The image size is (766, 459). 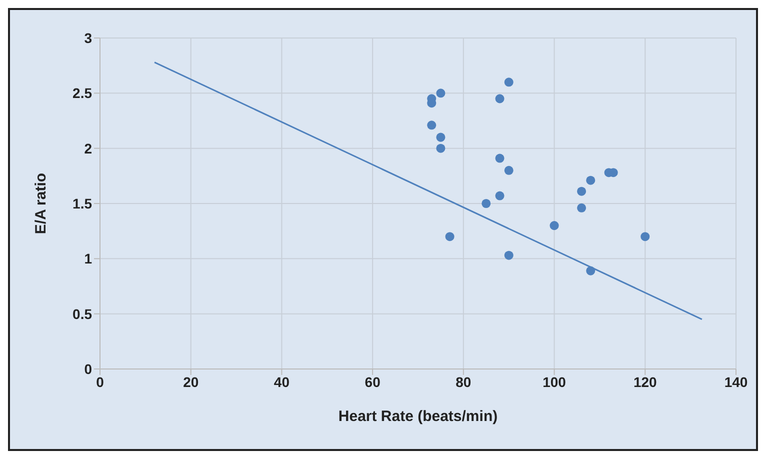 I want to click on x-tick-label: 100, so click(x=554, y=382).